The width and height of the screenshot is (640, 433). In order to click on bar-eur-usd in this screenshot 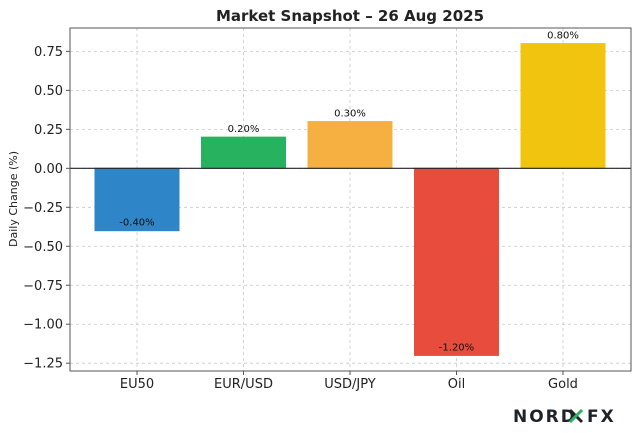, I will do `click(243, 152)`.